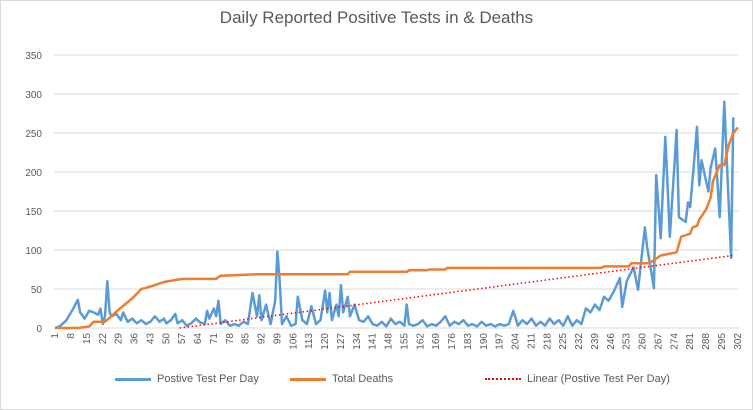  What do you see at coordinates (230, 339) in the screenshot?
I see `x-tick-label: 78` at bounding box center [230, 339].